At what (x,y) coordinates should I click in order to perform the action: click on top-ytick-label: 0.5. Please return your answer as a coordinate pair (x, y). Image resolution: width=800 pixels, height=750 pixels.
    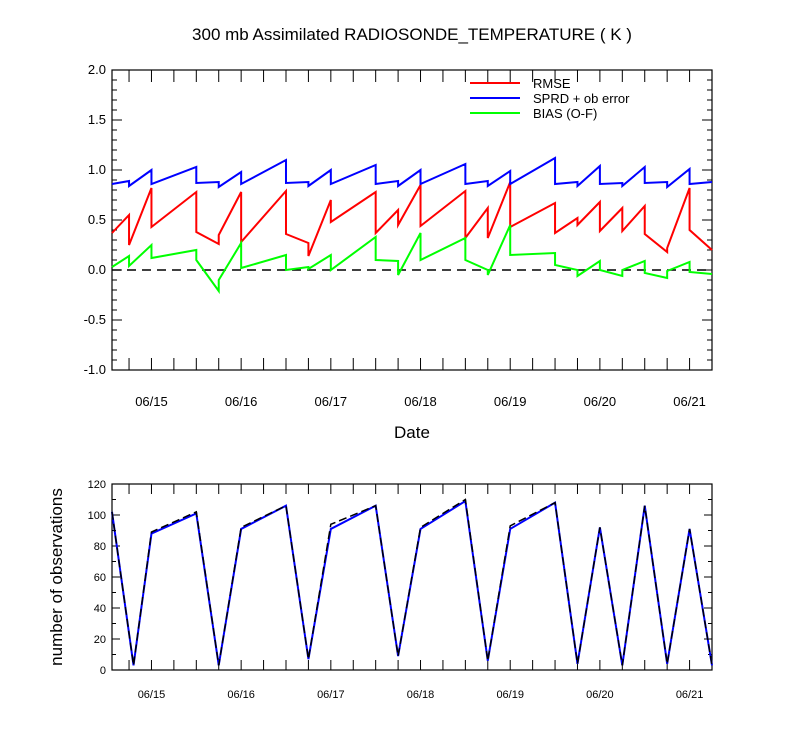
    Looking at the image, I should click on (97, 219).